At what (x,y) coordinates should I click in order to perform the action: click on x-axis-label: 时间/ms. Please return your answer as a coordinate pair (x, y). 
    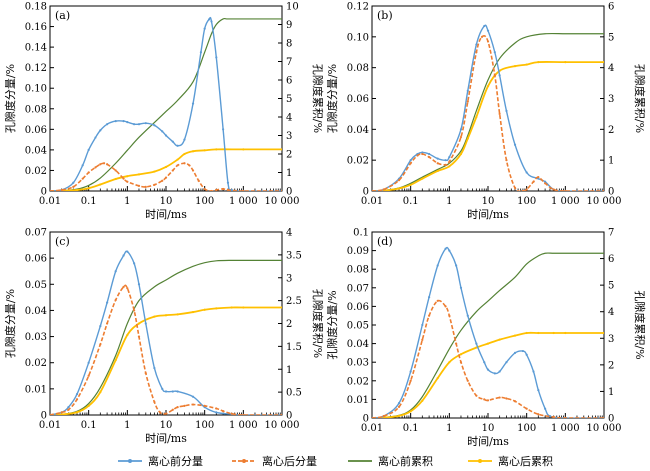
    Looking at the image, I should click on (488, 441).